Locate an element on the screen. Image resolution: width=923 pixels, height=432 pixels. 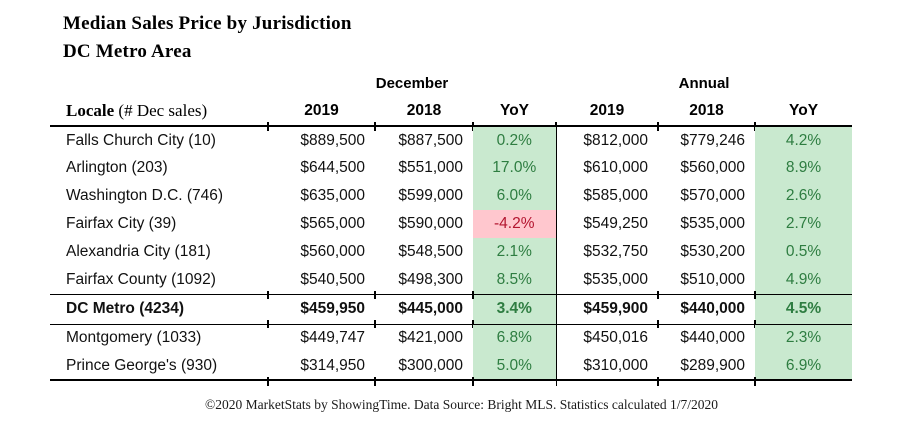
dec-2019-cell: $314,950 is located at coordinates (321, 369).